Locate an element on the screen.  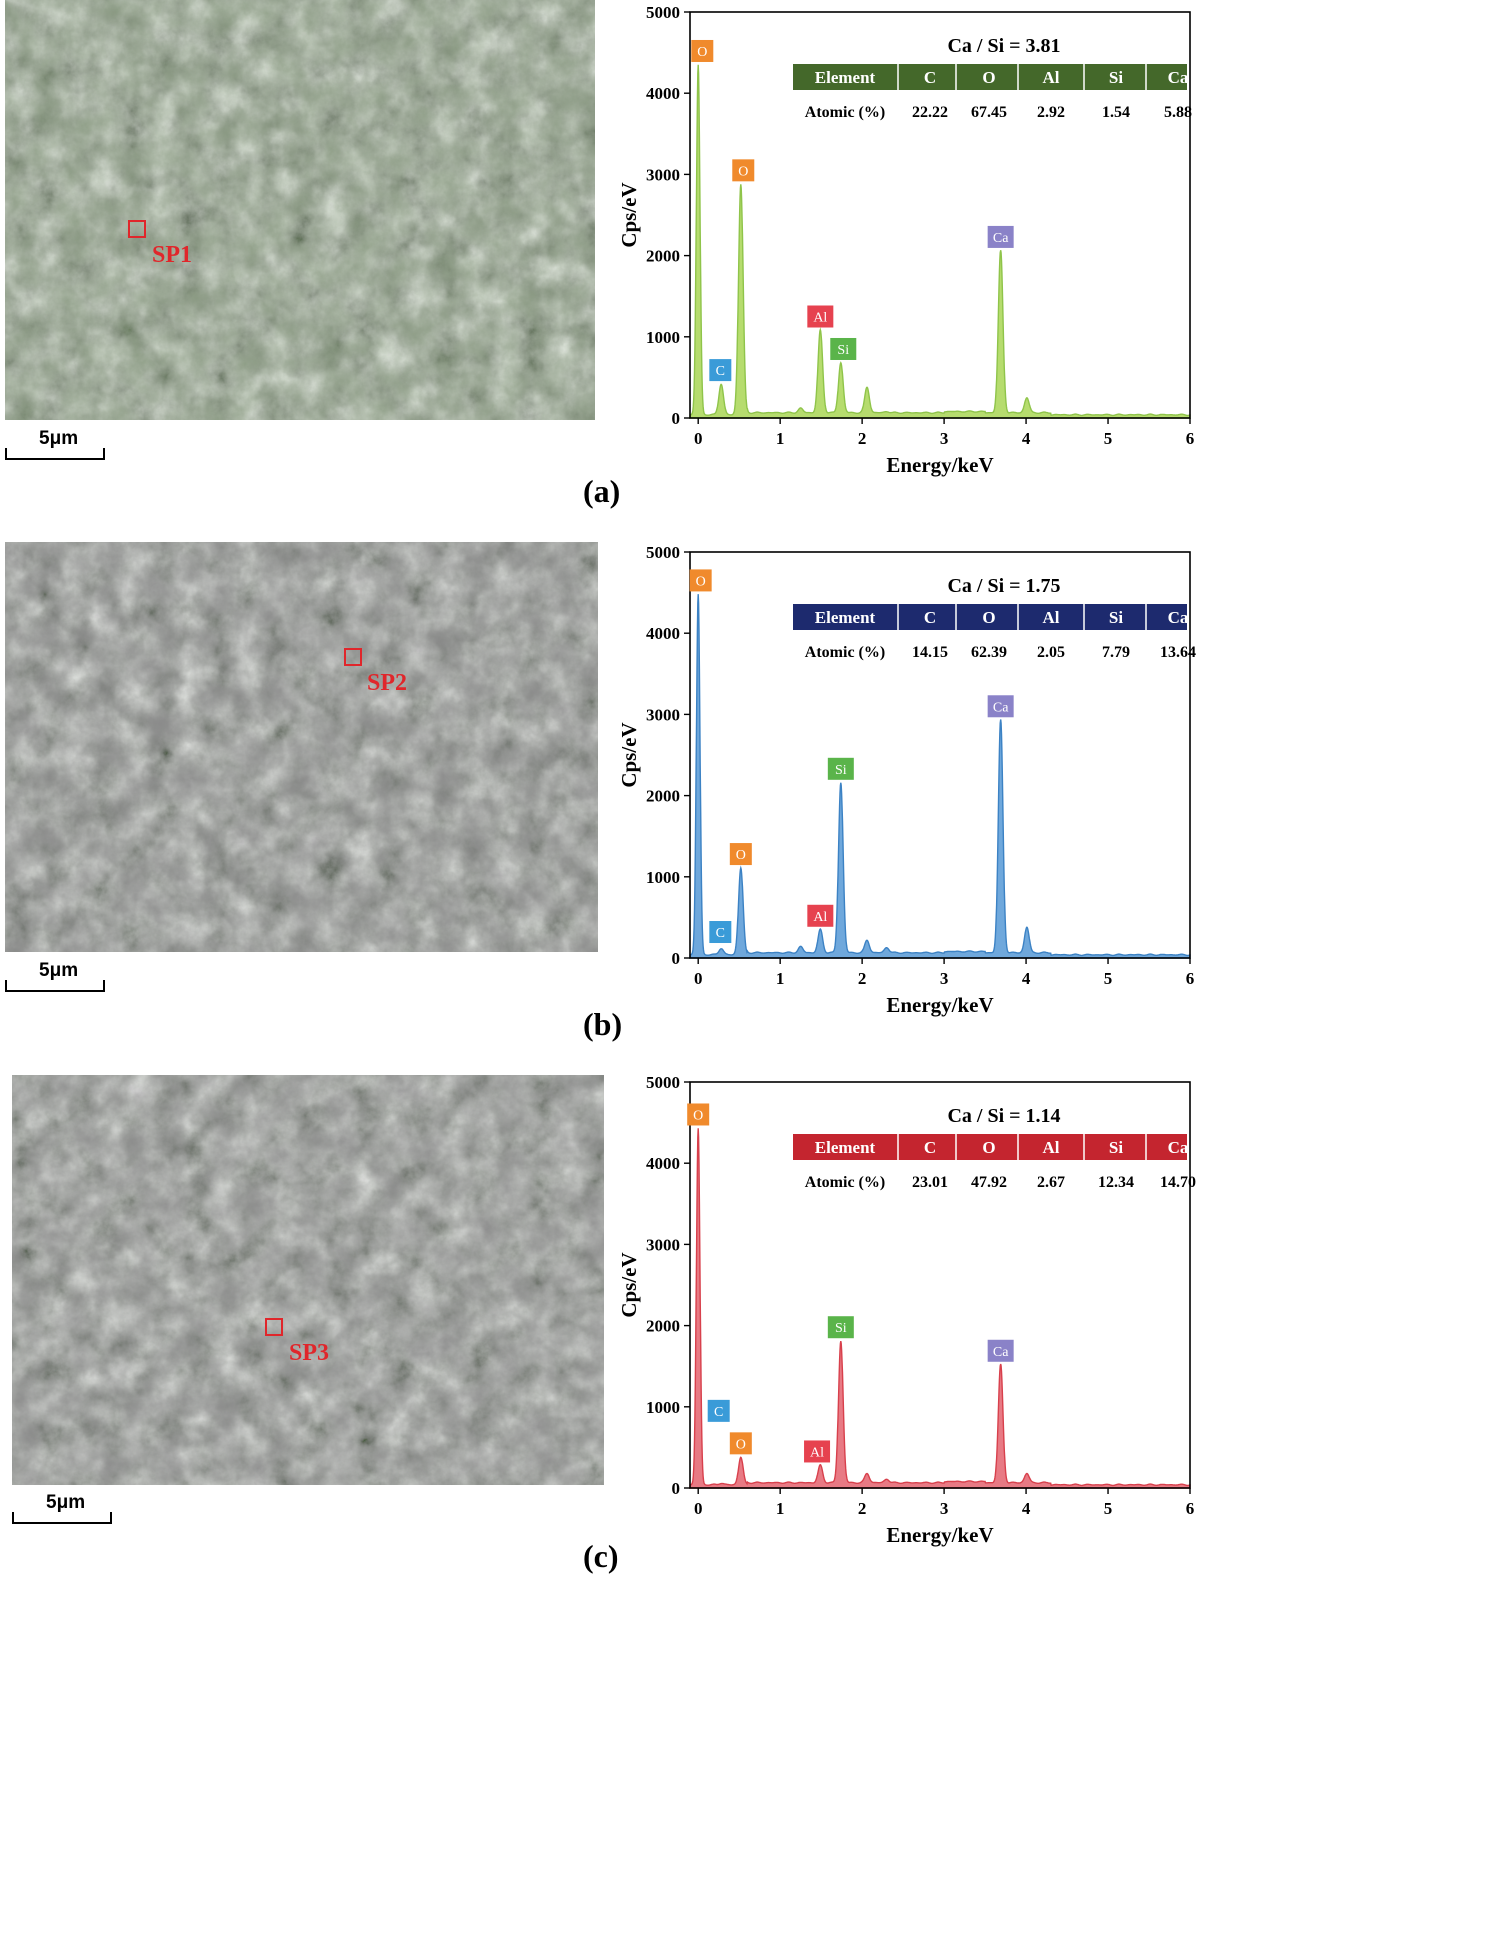
svg-text: 12.34 is located at coordinates (1116, 1182).